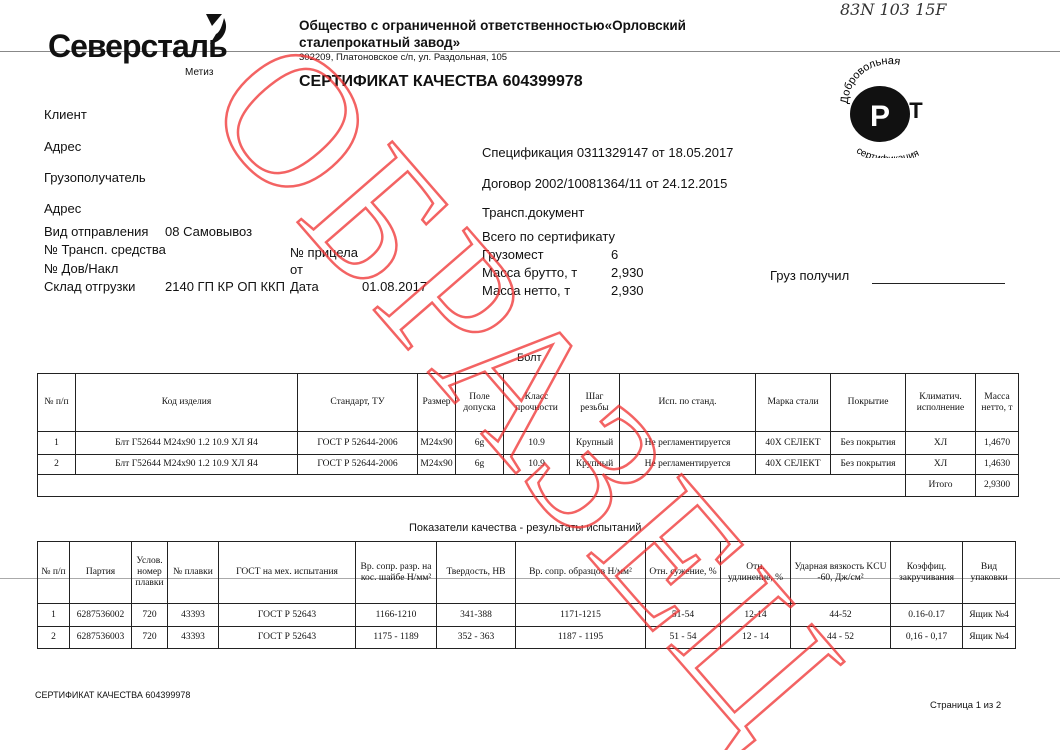 This screenshot has height=750, width=1060. What do you see at coordinates (529, 358) in the screenshot?
I see `product-heading: Болт` at bounding box center [529, 358].